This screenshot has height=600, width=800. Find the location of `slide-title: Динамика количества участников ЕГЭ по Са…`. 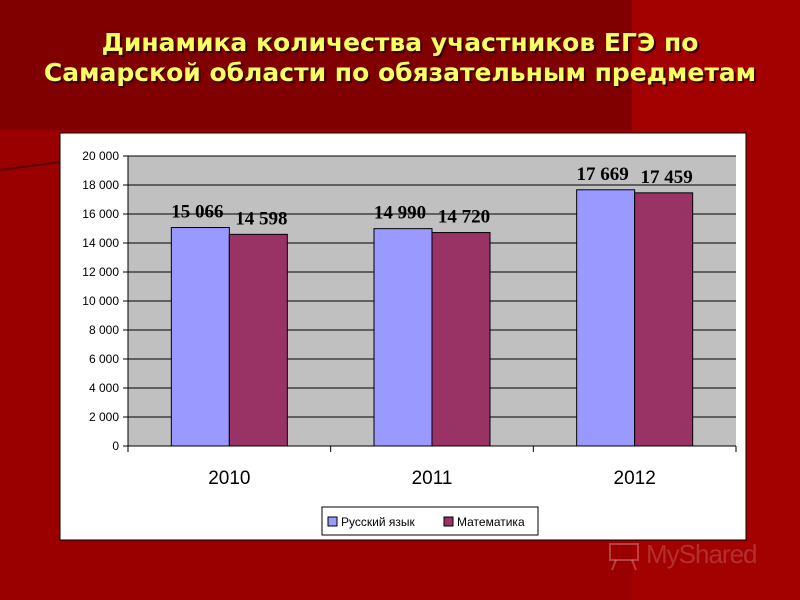

slide-title: Динамика количества участников ЕГЭ по Са… is located at coordinates (400, 58).